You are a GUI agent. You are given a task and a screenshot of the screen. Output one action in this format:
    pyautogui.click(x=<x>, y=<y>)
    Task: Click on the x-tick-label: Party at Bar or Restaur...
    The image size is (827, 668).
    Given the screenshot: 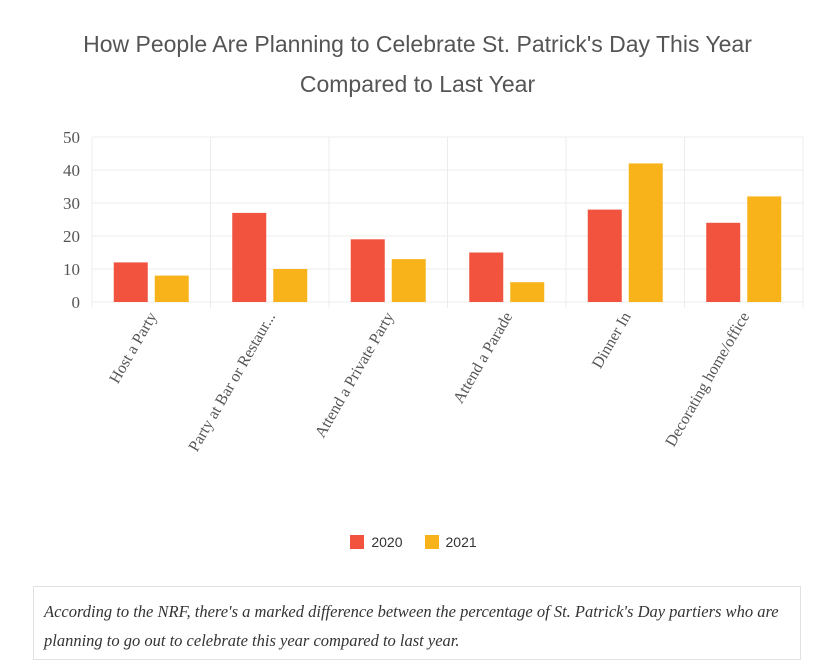 What is the action you would take?
    pyautogui.click(x=233, y=382)
    